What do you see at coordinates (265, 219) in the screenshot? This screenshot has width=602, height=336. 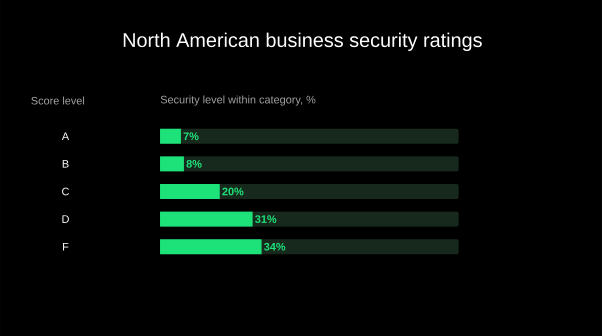 I see `data-label: 31%` at bounding box center [265, 219].